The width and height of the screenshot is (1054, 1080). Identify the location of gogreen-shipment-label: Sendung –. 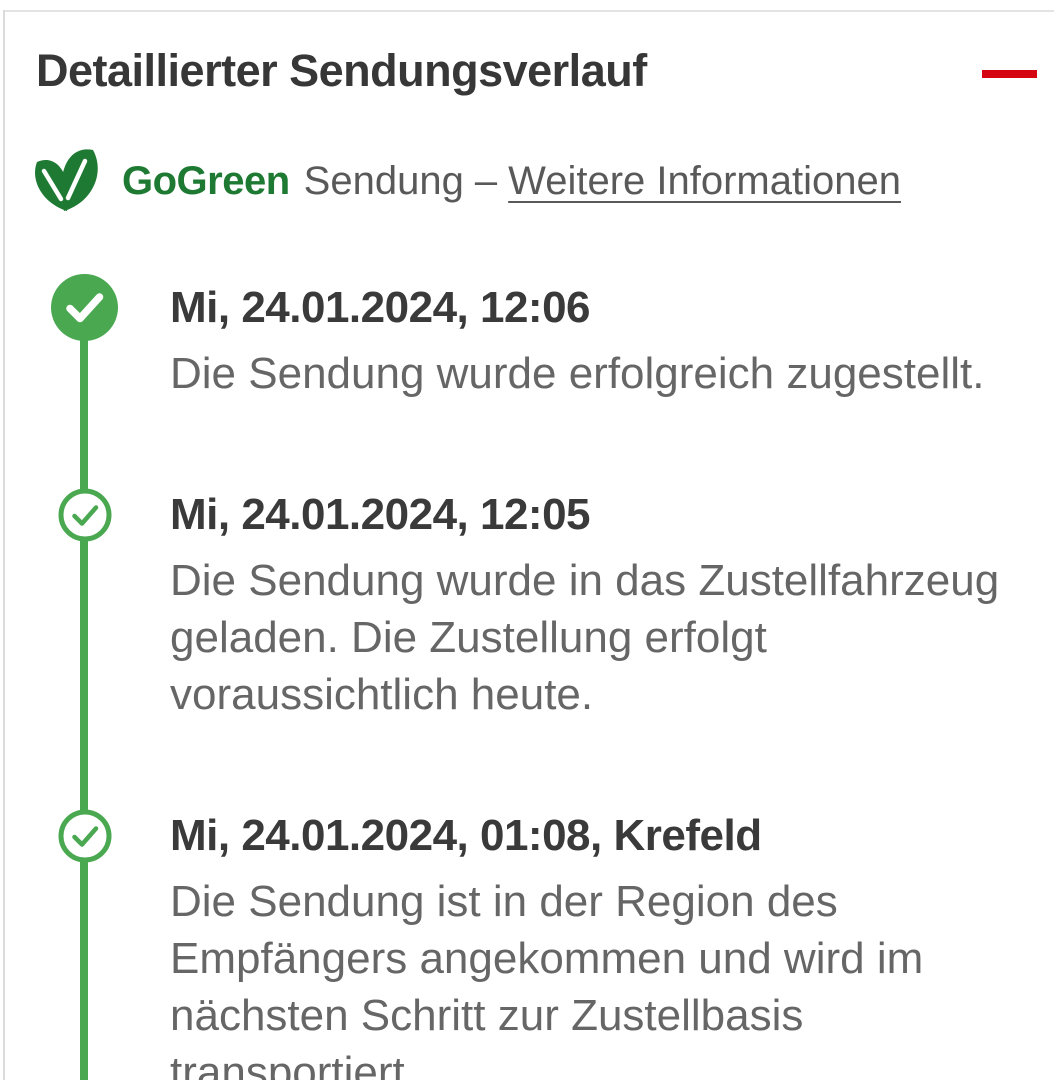
(400, 180).